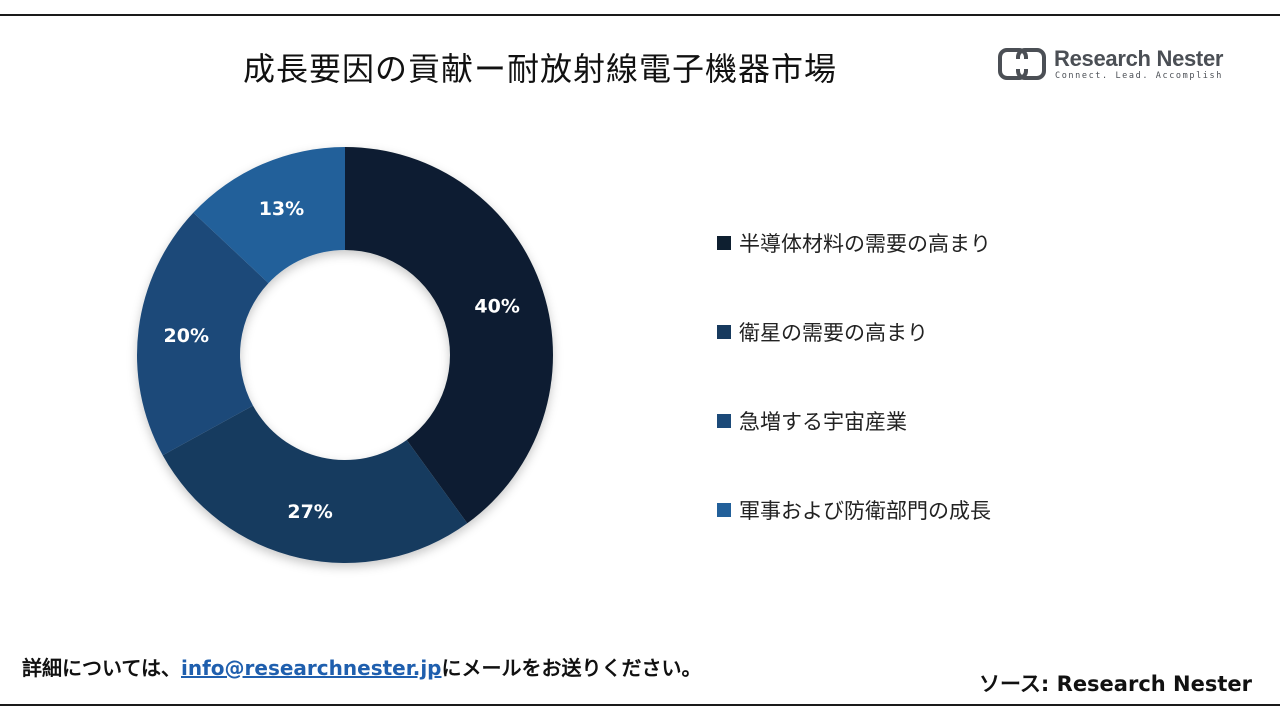 This screenshot has height=720, width=1280. Describe the element at coordinates (640, 15) in the screenshot. I see `top-rule` at that location.